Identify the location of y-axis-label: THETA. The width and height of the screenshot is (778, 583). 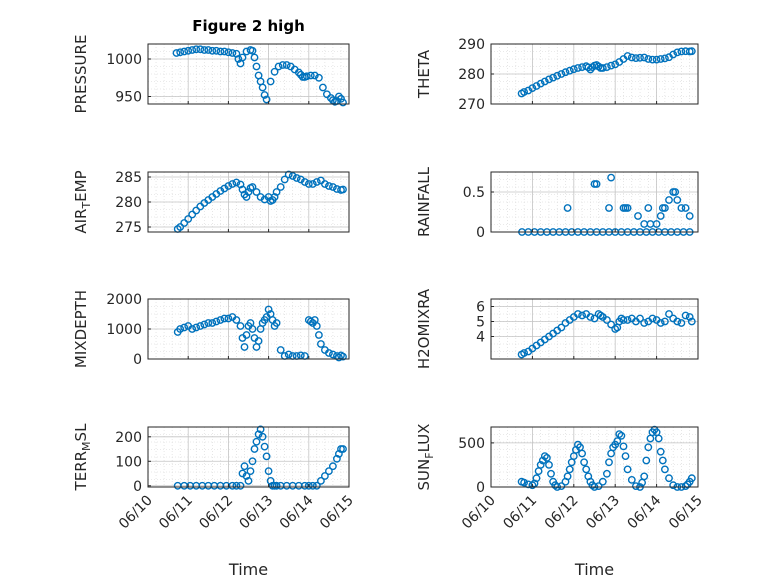
(424, 74).